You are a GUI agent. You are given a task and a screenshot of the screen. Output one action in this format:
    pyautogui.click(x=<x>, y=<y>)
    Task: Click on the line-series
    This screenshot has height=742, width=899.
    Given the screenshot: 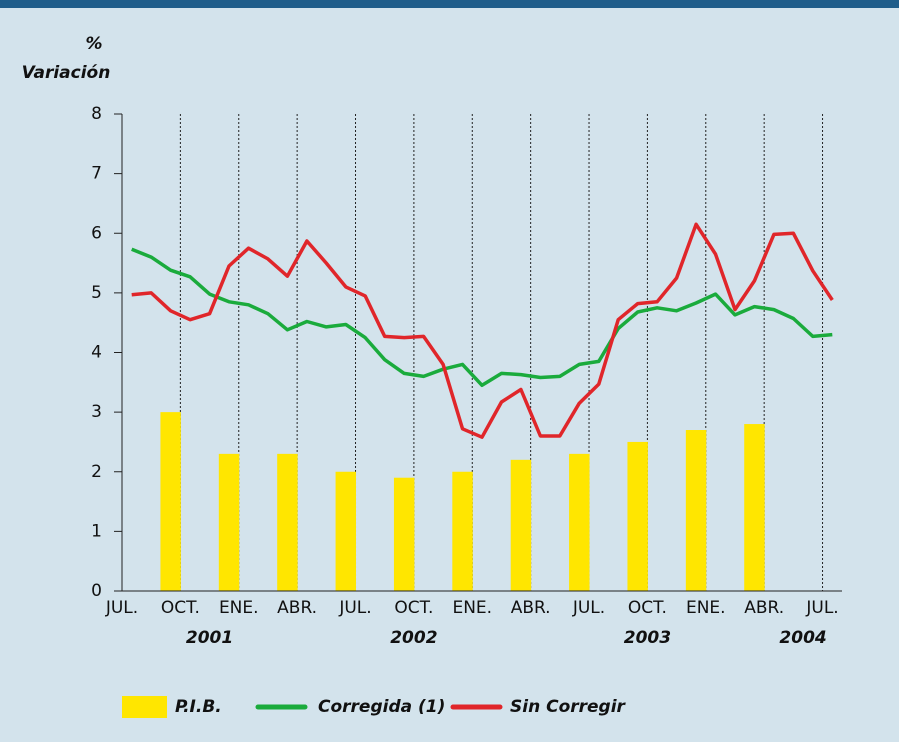 What is the action you would take?
    pyautogui.click(x=482, y=317)
    